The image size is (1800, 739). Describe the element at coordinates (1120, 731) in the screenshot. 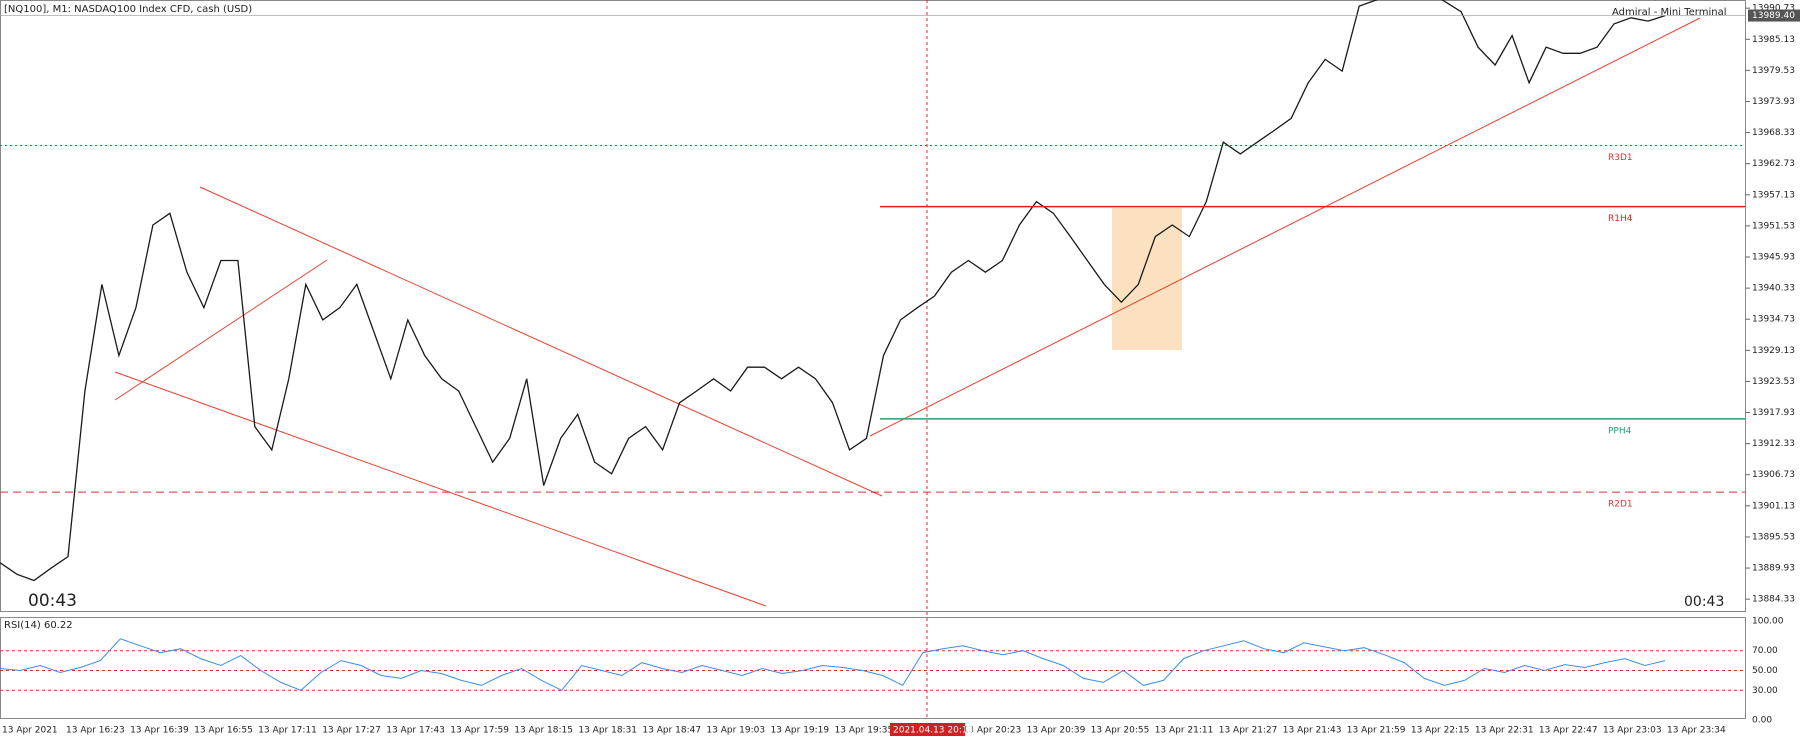

I see `x-tick-label: 13 Apr 20:55` at that location.